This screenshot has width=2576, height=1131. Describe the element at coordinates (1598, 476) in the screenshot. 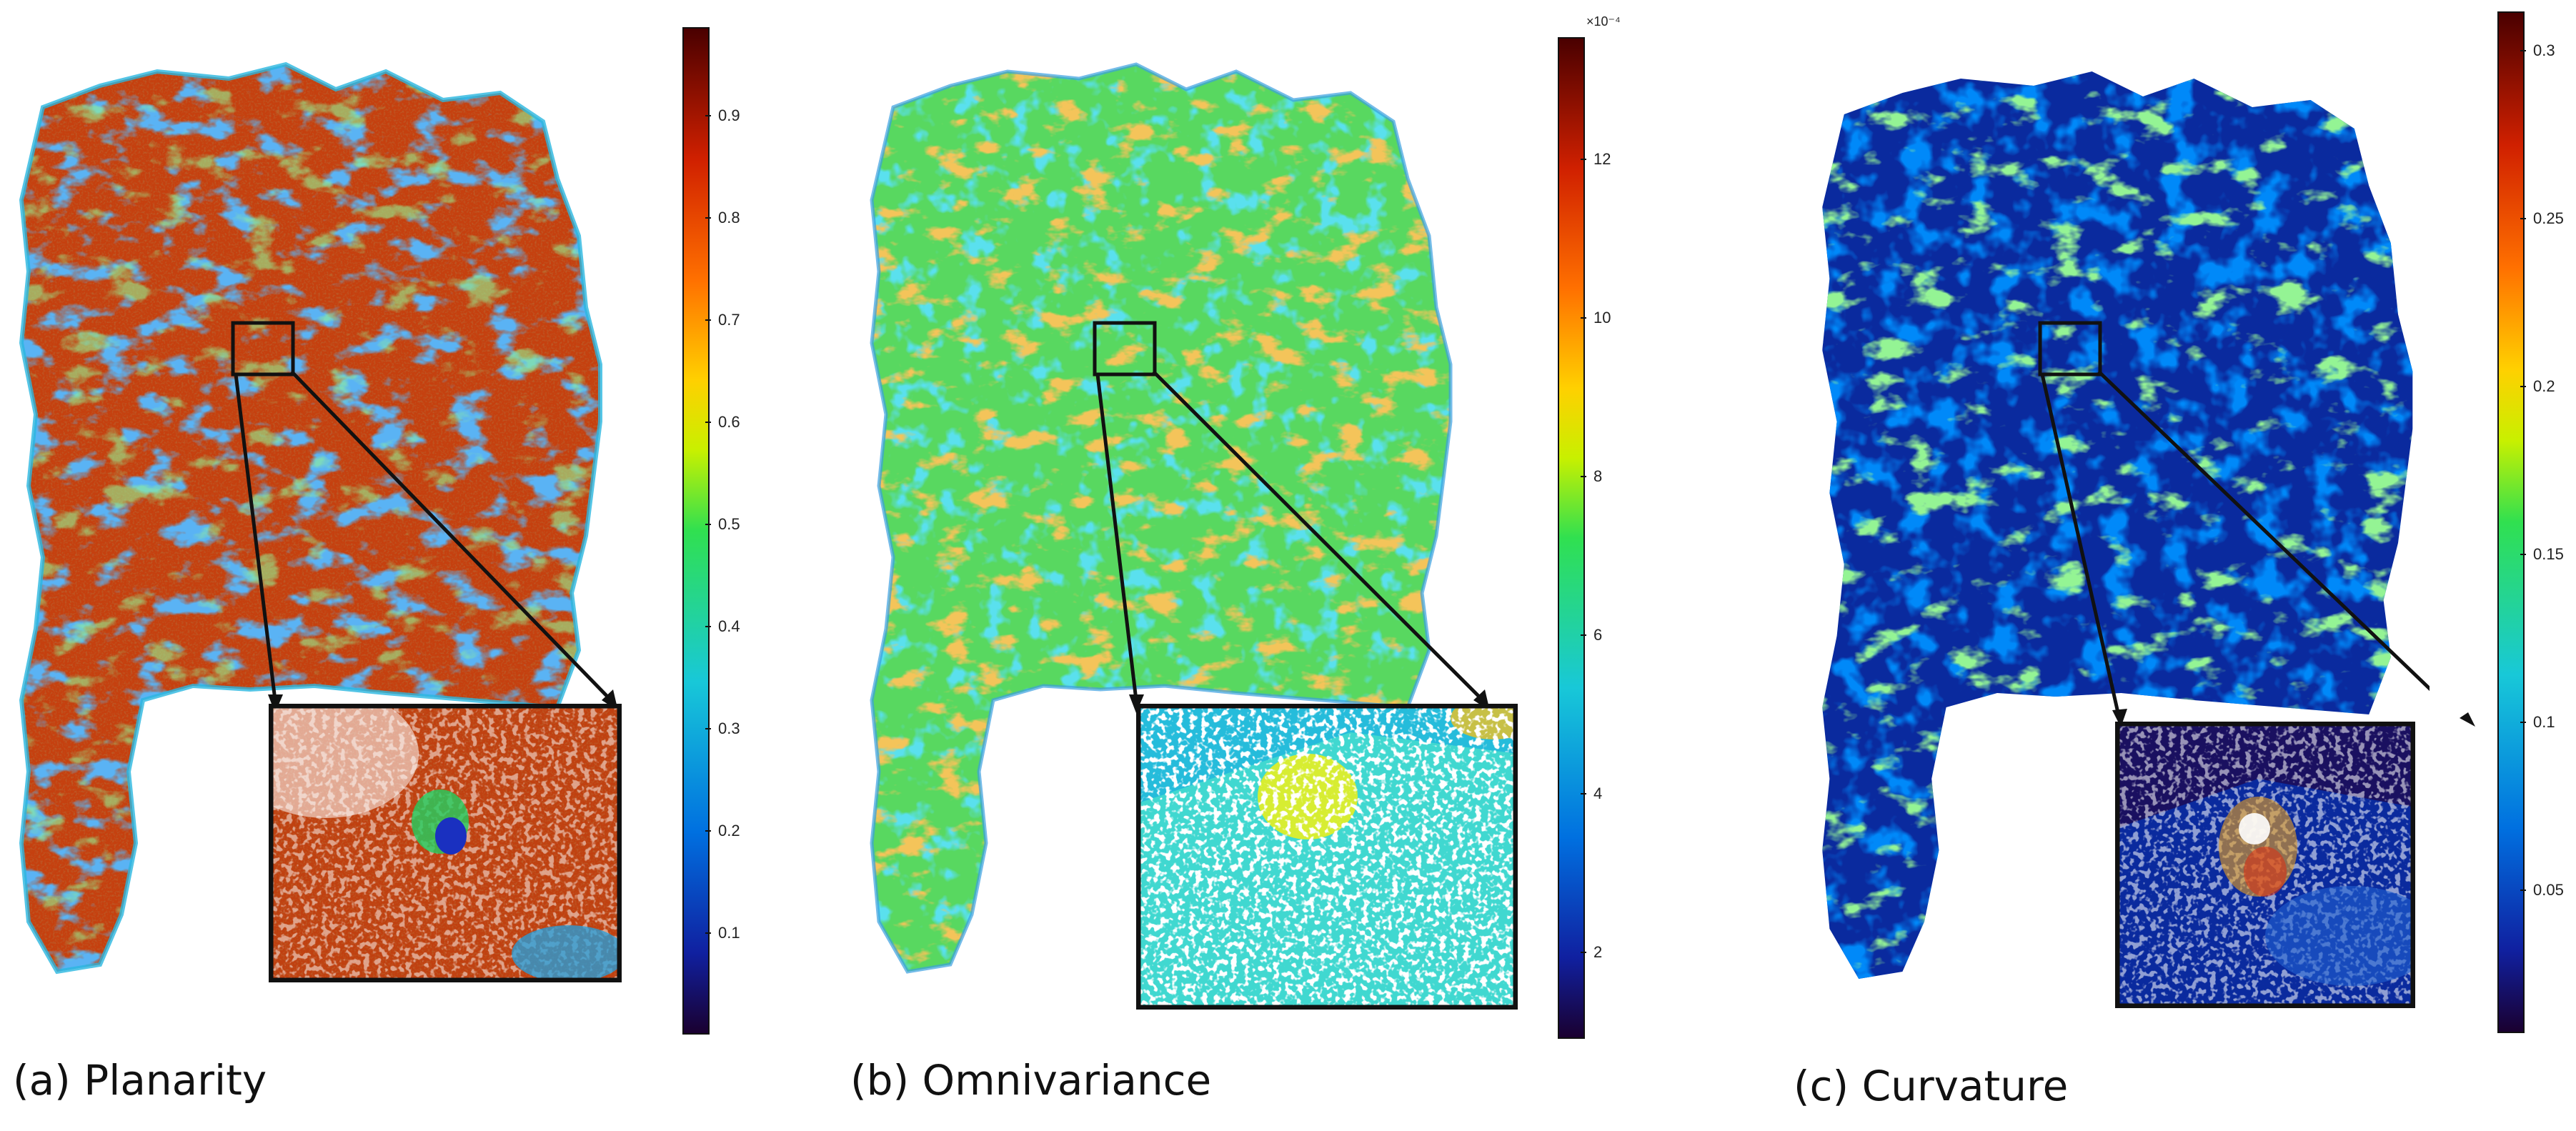

I see `colorbar-tick-label: 8` at that location.